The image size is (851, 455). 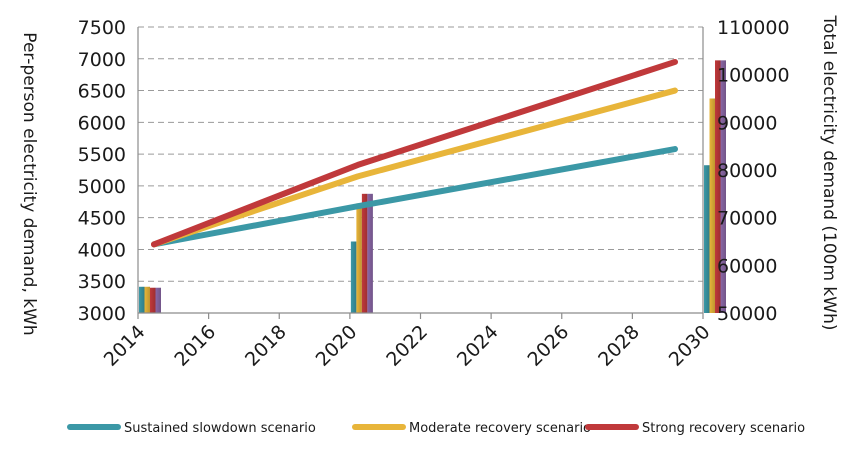 I want to click on legend-item: Strong recovery scenario, so click(x=695, y=428).